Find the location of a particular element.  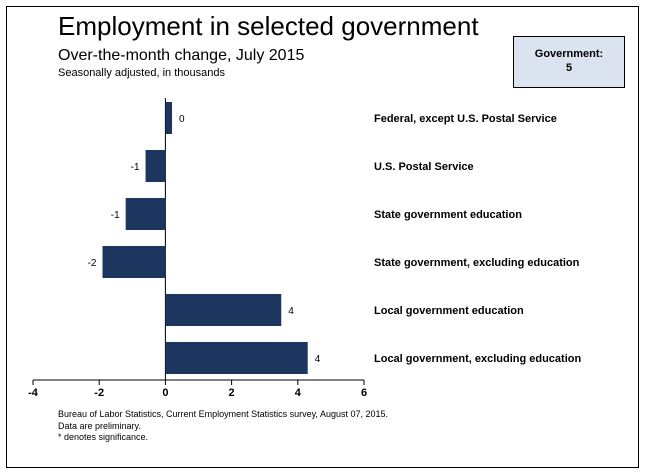

chart-subtitle: Over-the-month change, July 2015 is located at coordinates (181, 55).